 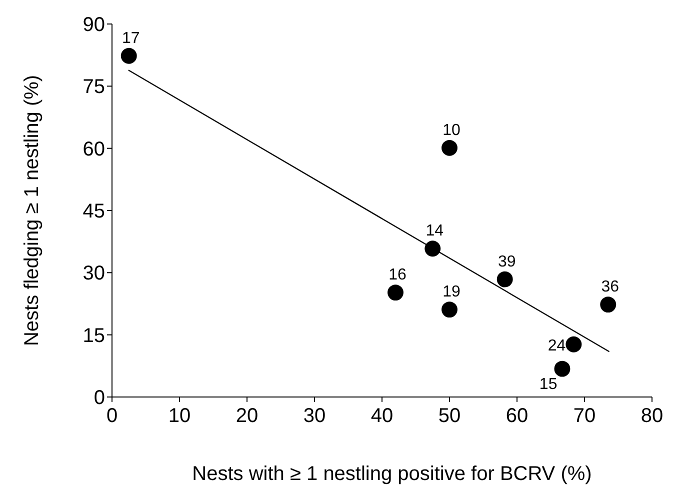 I want to click on x-tick-label: 80, so click(x=652, y=416).